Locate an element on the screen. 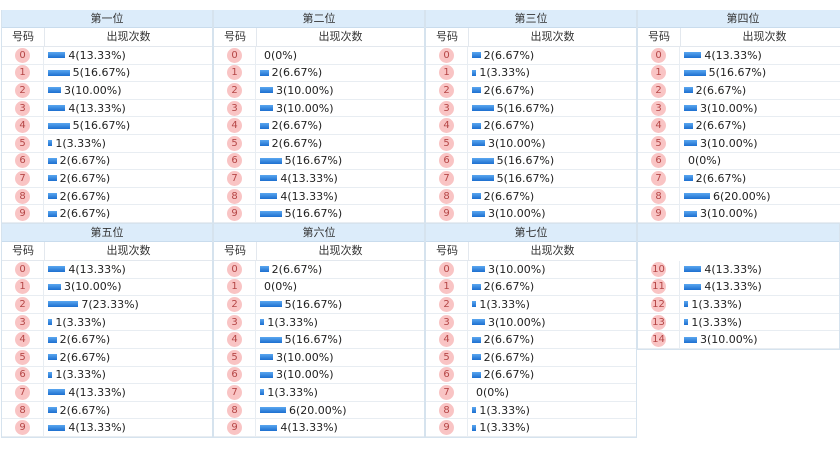 The width and height of the screenshot is (840, 450). number-ball: 4 is located at coordinates (22, 126).